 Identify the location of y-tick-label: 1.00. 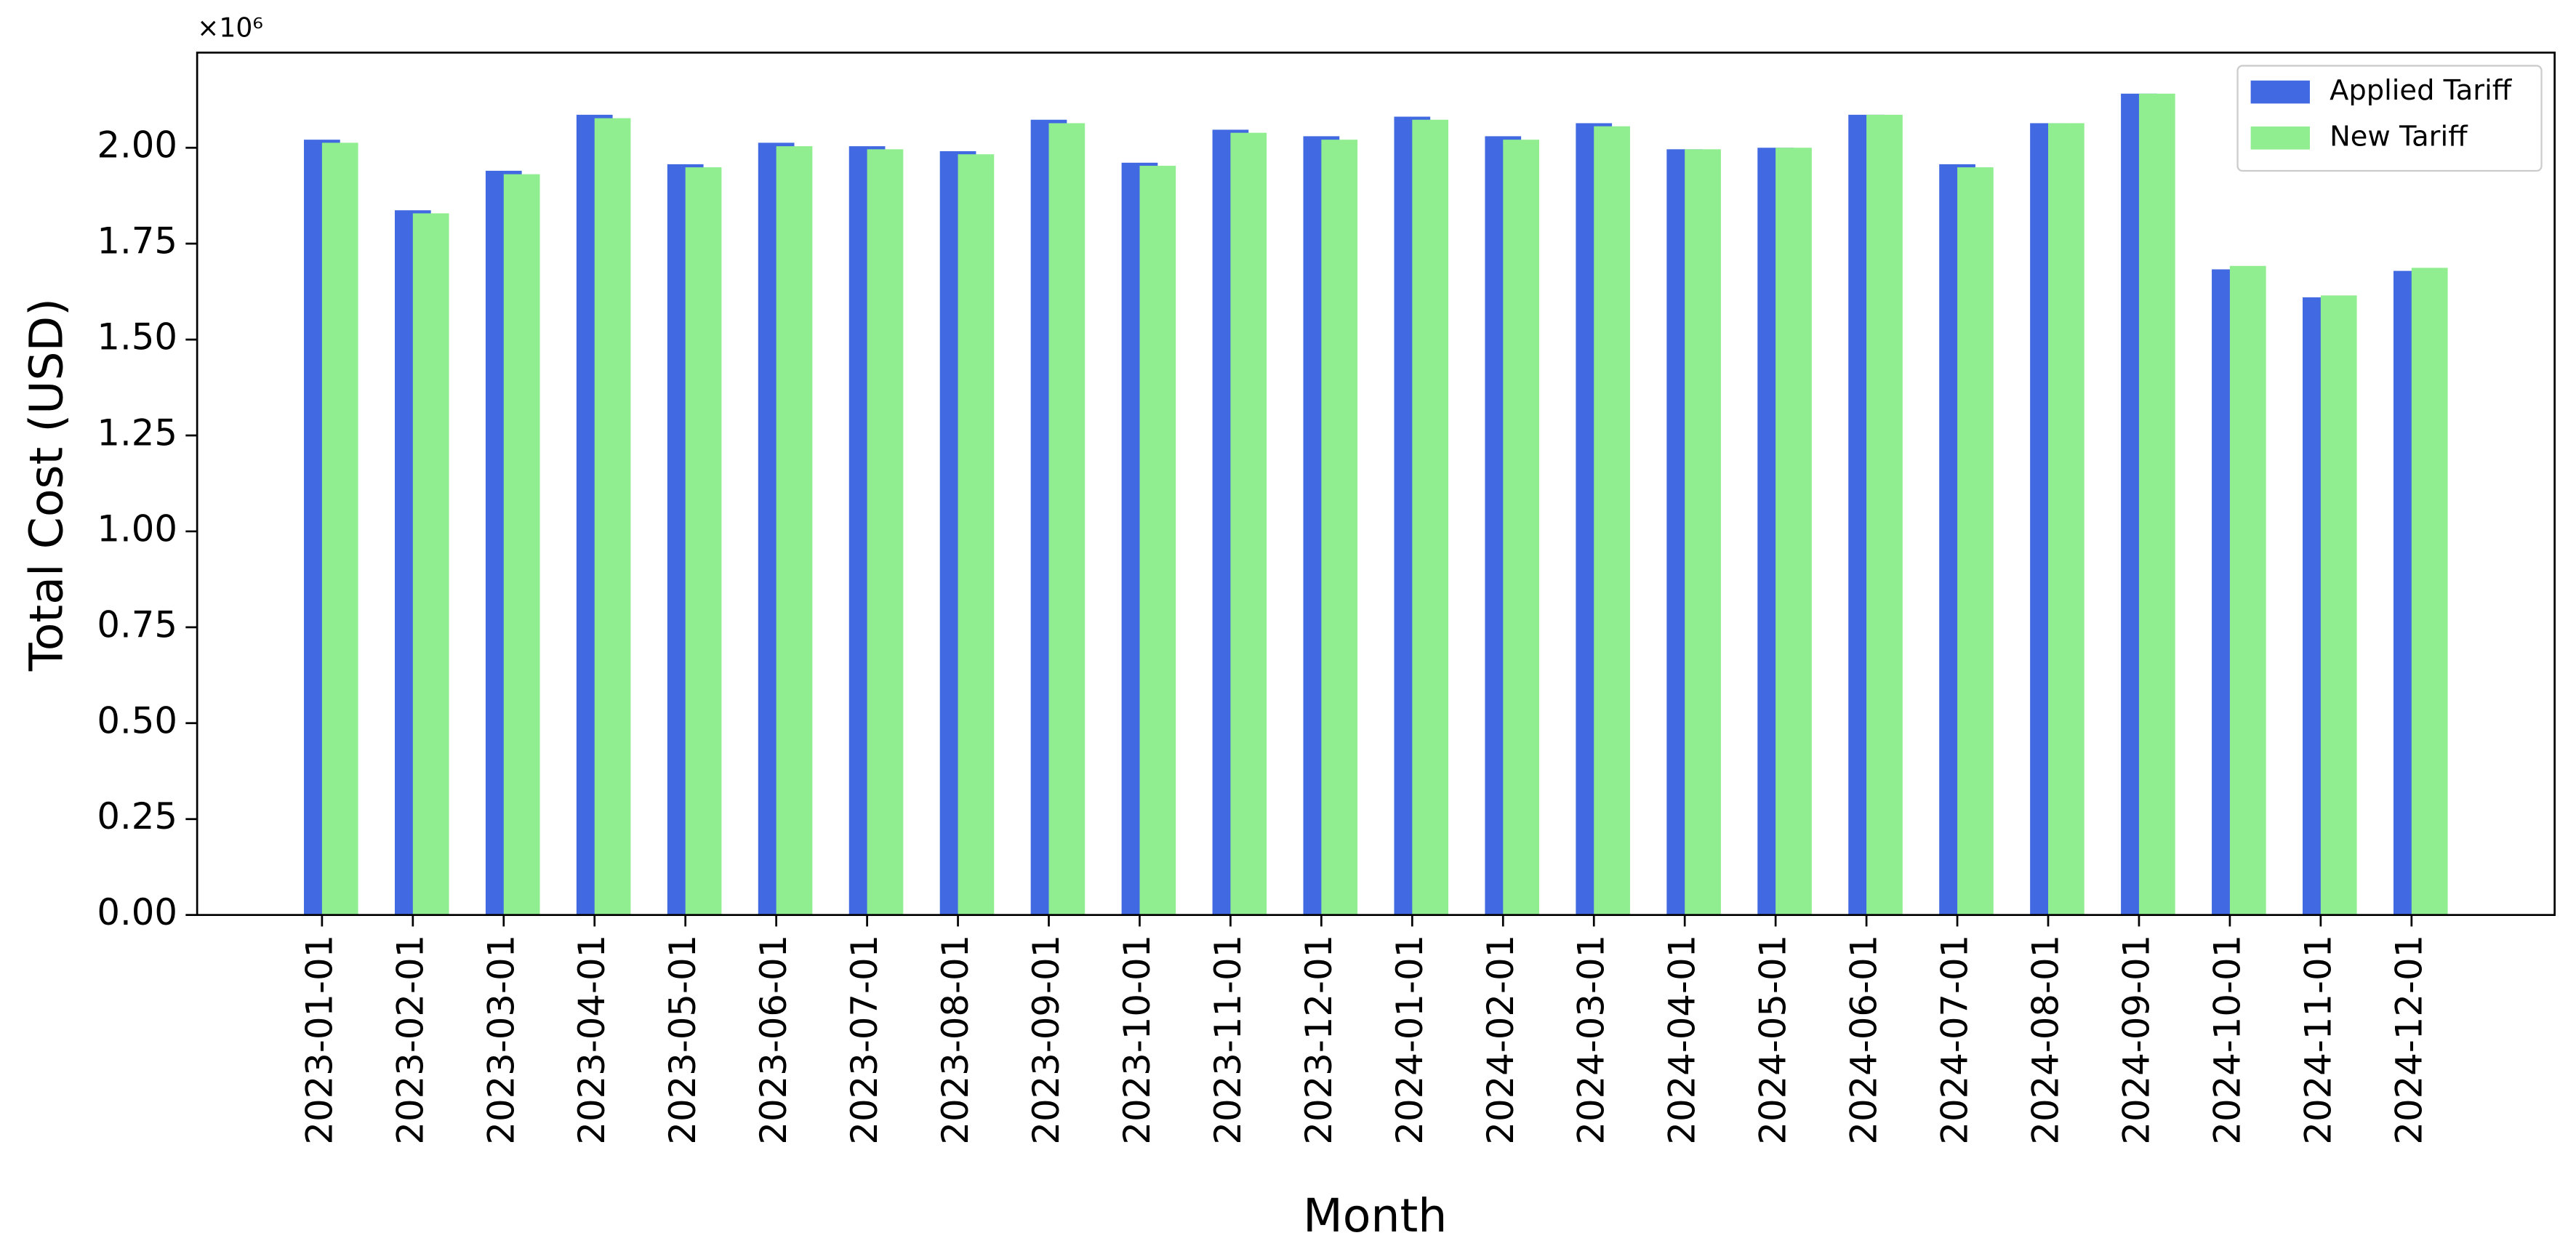
(137, 528).